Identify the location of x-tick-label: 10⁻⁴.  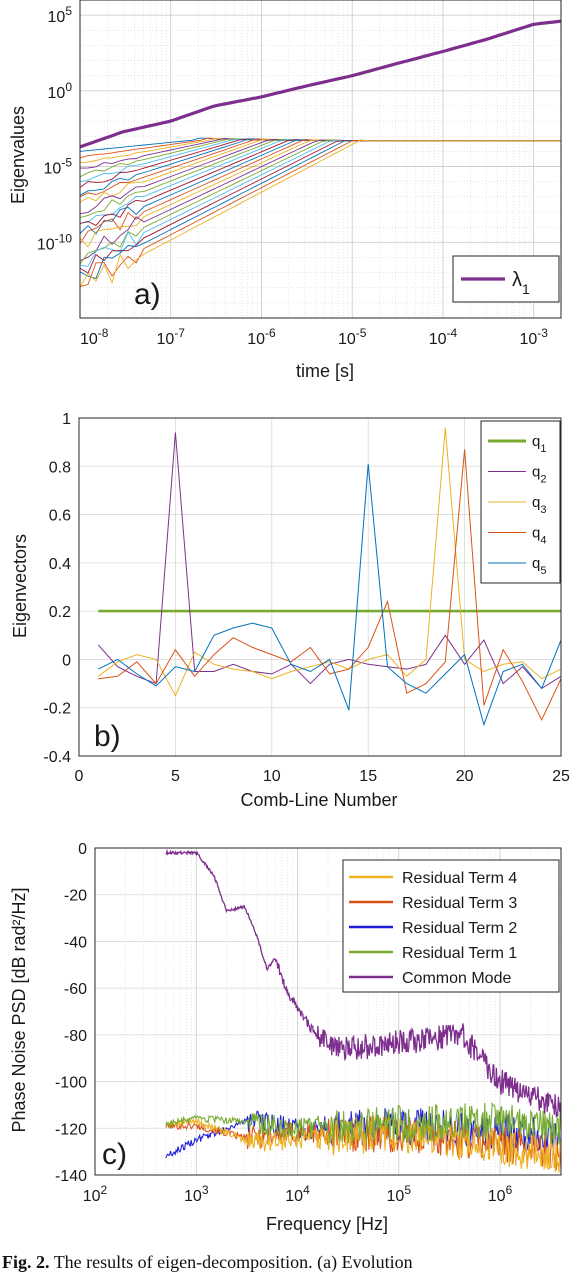
(443, 337).